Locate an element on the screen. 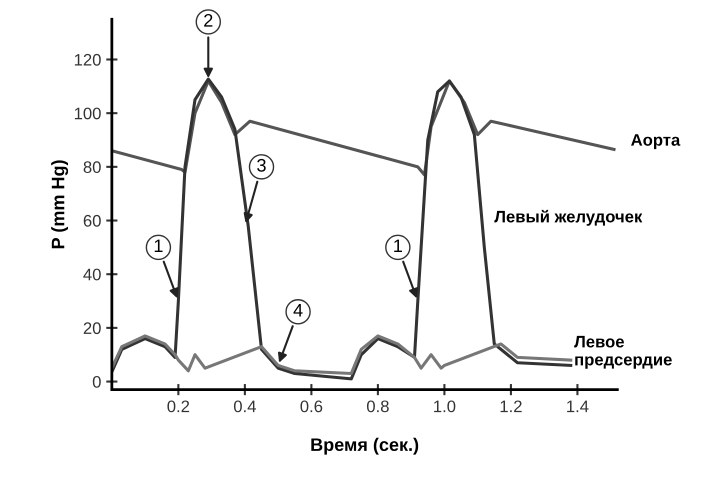 The image size is (717, 481). x-tick-label: 0.8 is located at coordinates (377, 406).